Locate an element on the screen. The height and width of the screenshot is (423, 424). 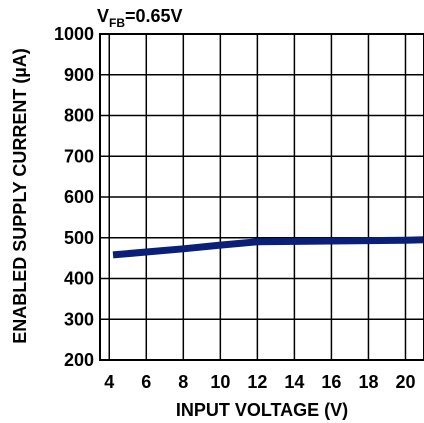
x-tick-label-14: 14 is located at coordinates (294, 382).